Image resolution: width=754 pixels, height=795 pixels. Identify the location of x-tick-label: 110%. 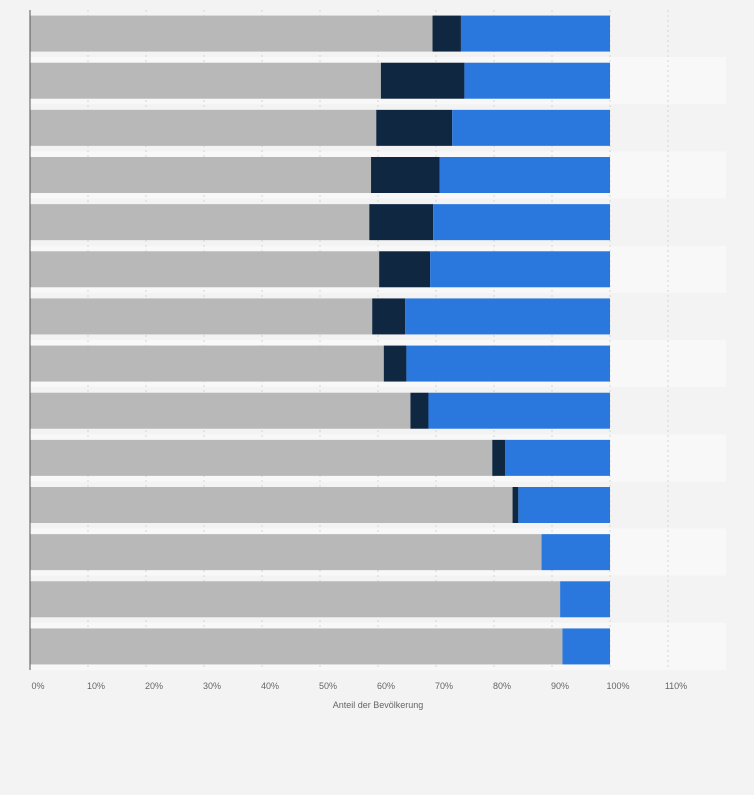
(676, 686).